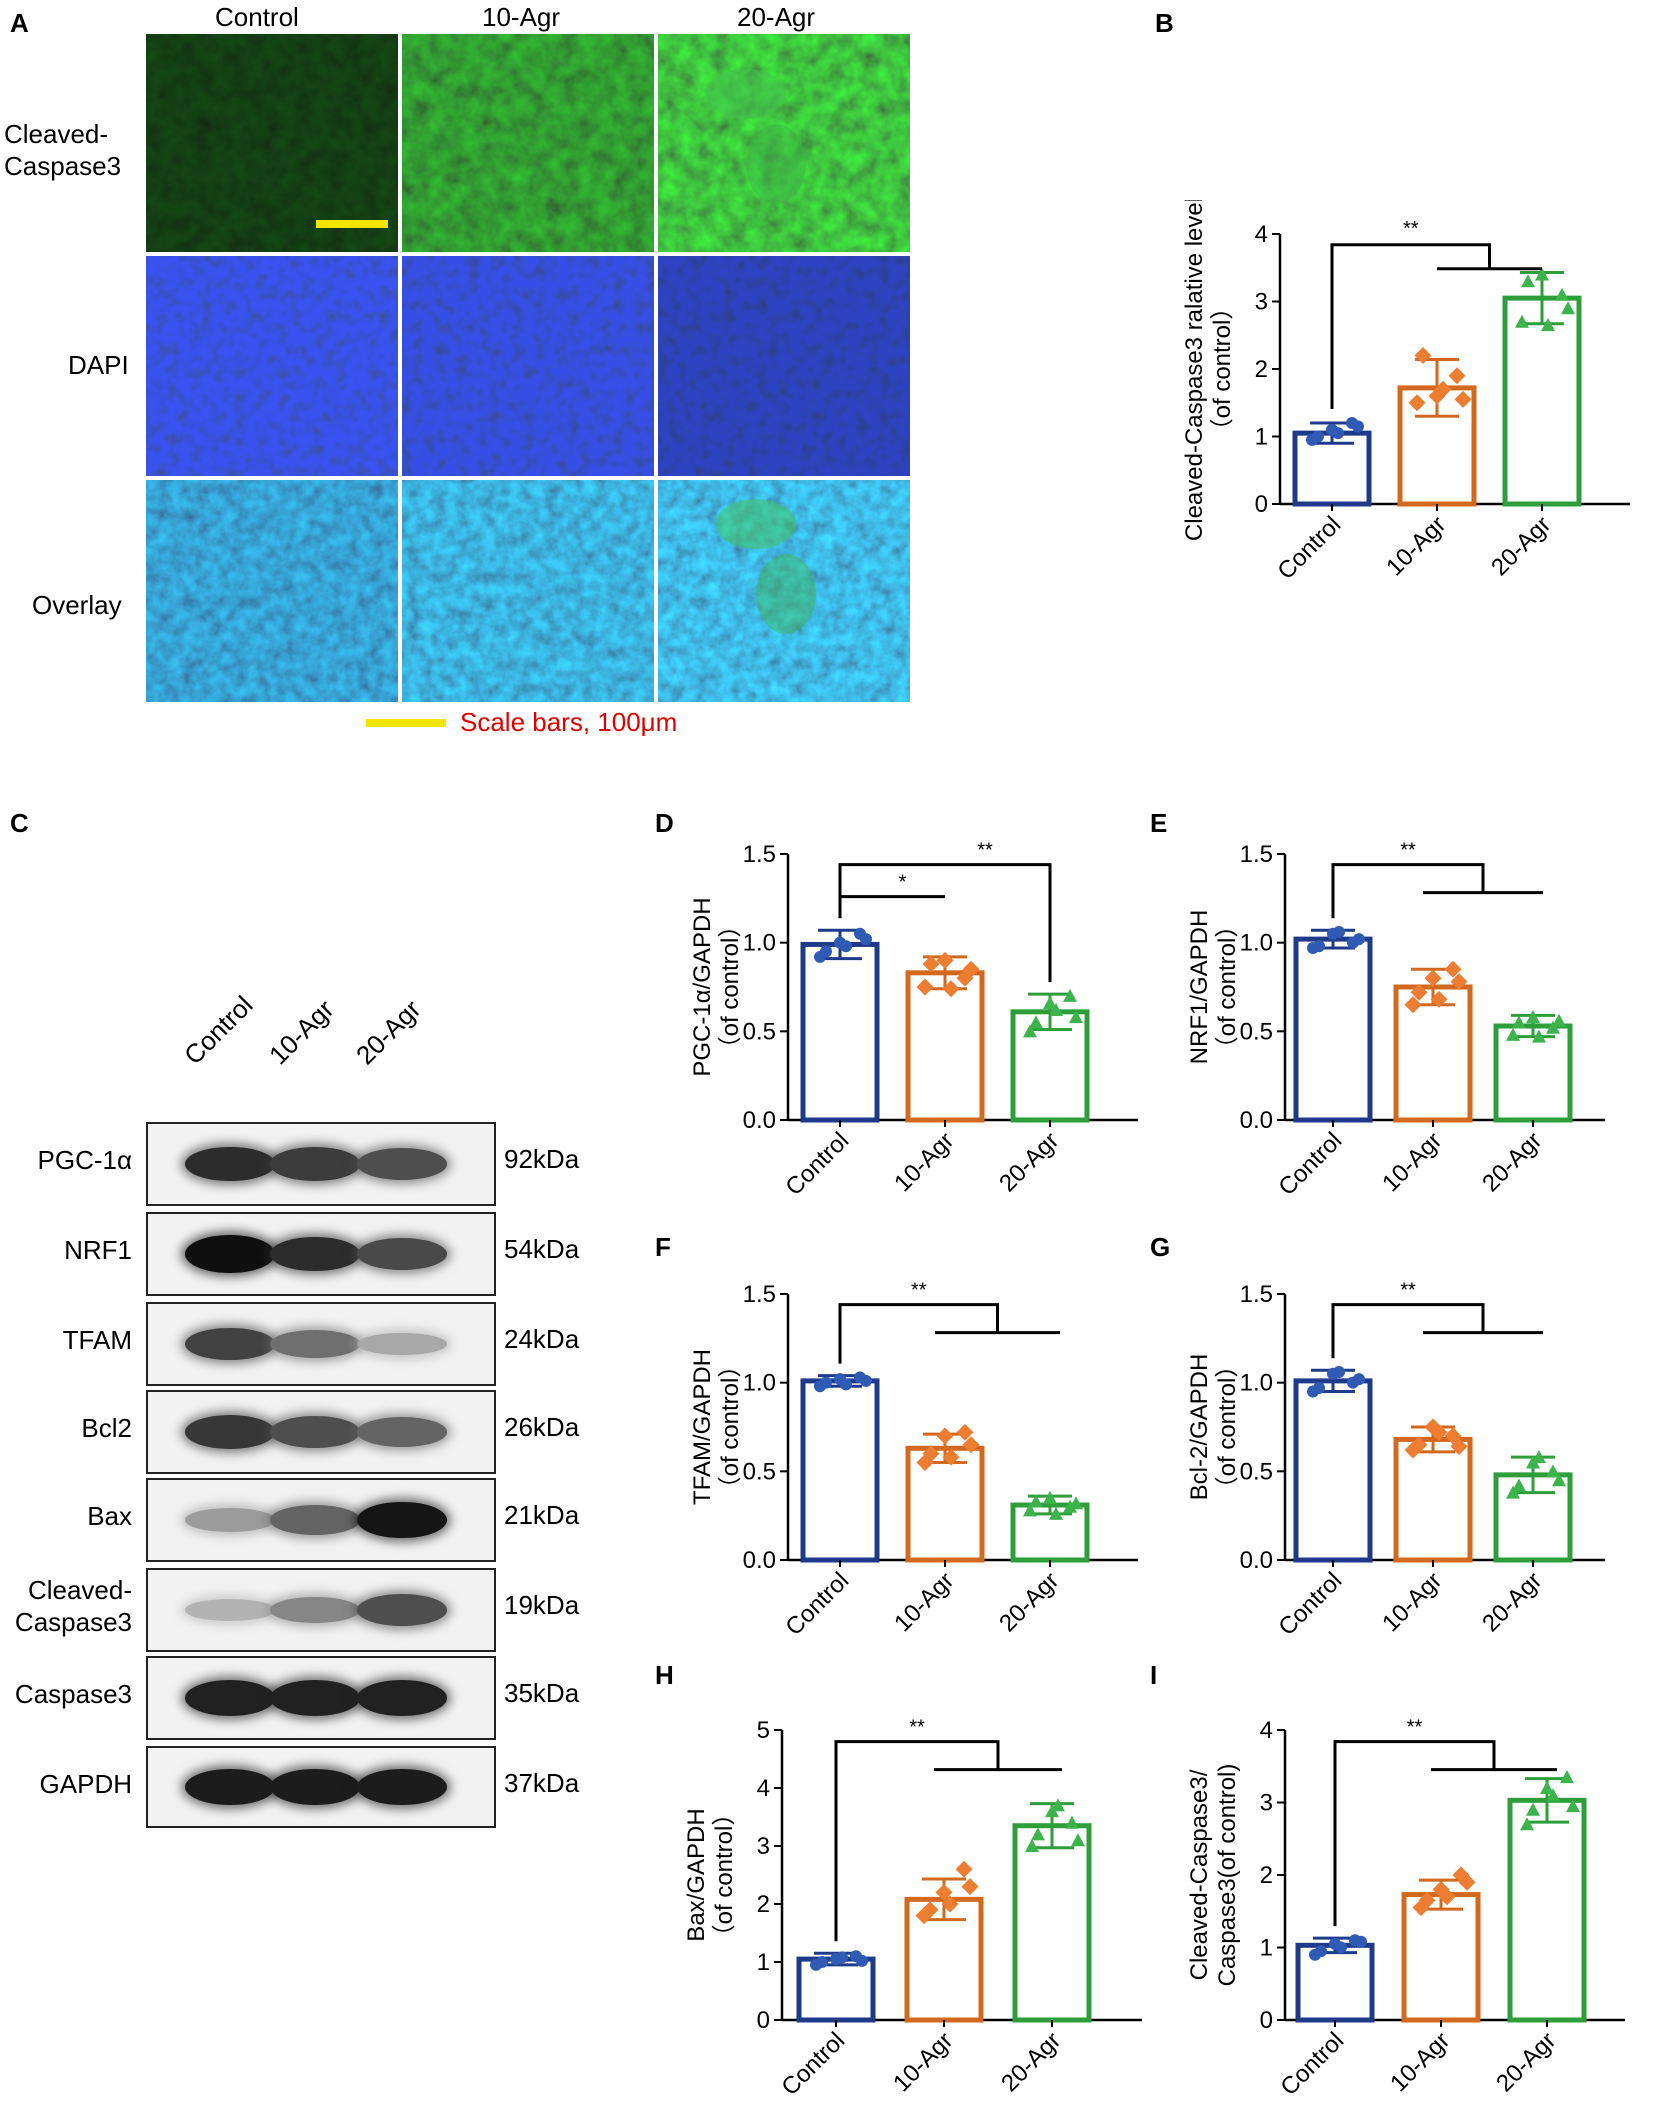 This screenshot has height=2122, width=1654. I want to click on y-axis-label-2: Caspase3(of control), so click(1227, 1875).